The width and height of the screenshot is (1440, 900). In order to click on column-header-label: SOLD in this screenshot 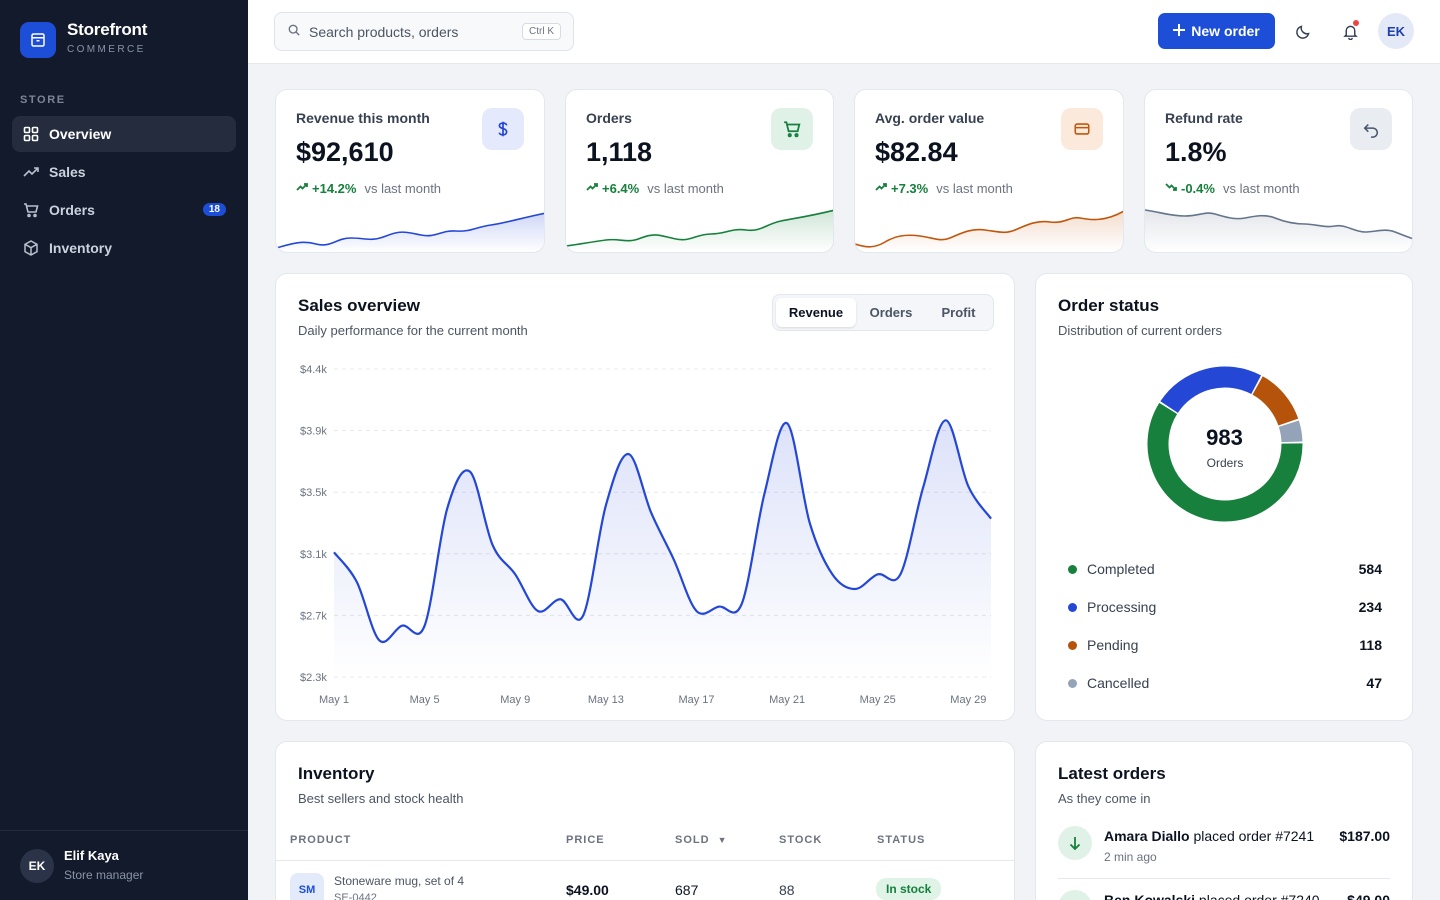, I will do `click(692, 840)`.